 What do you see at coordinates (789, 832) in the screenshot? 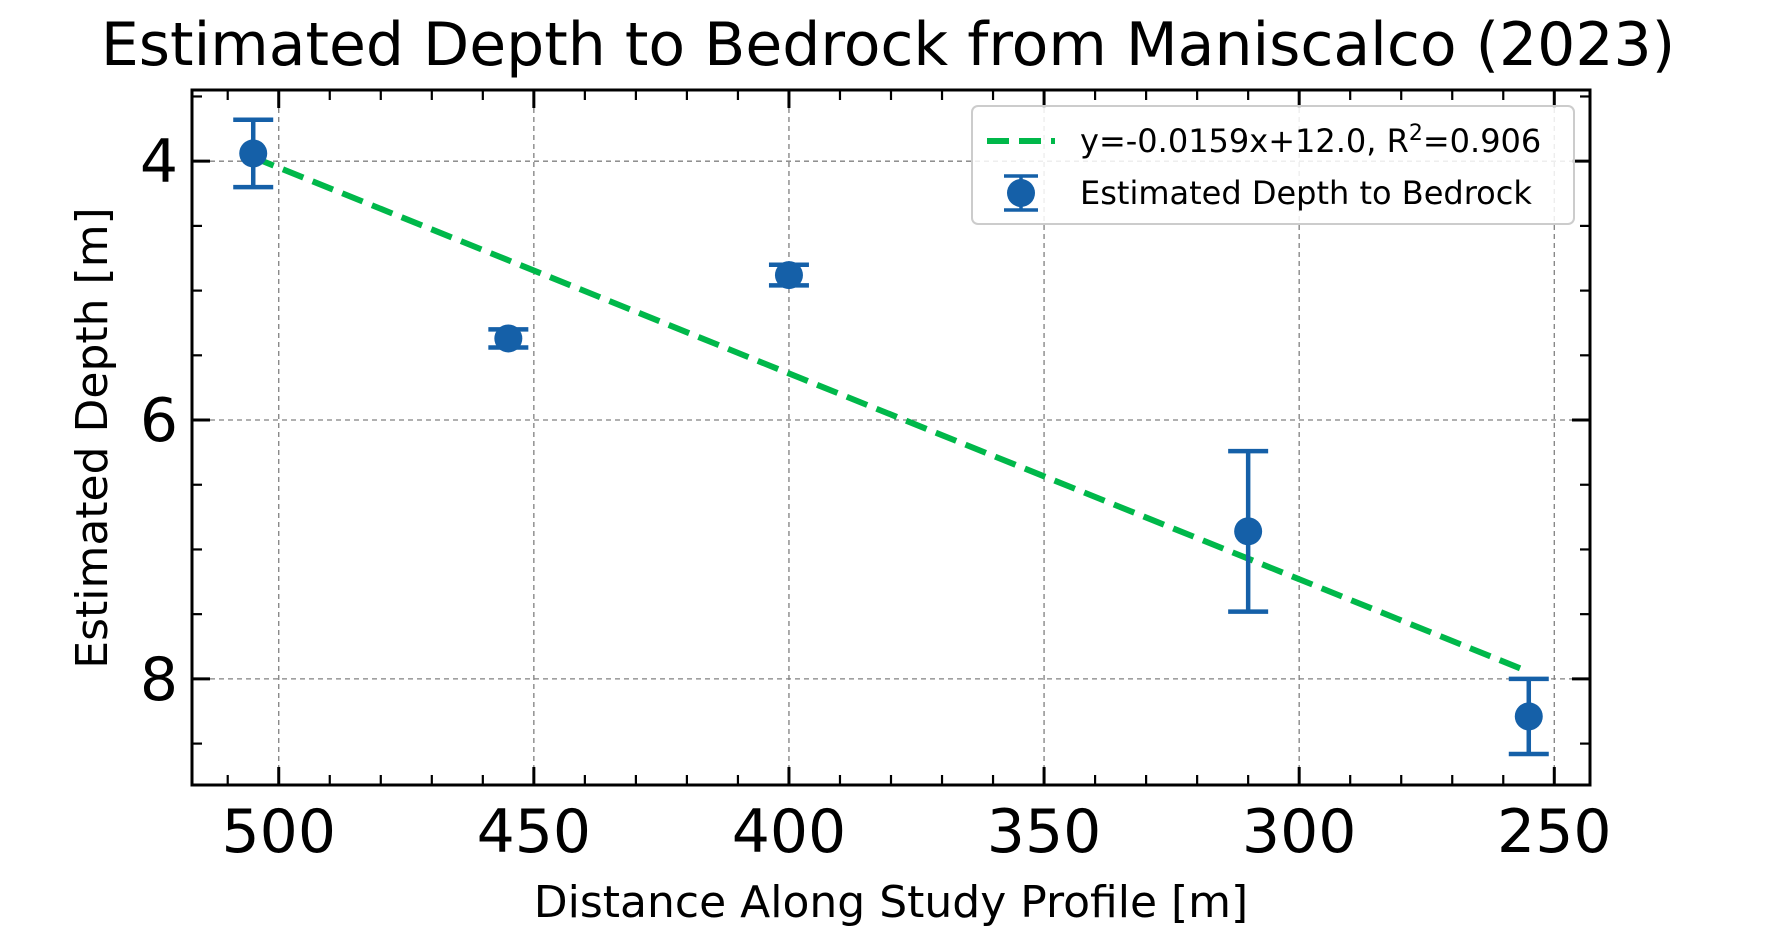
I see `x-tick-label: 400` at bounding box center [789, 832].